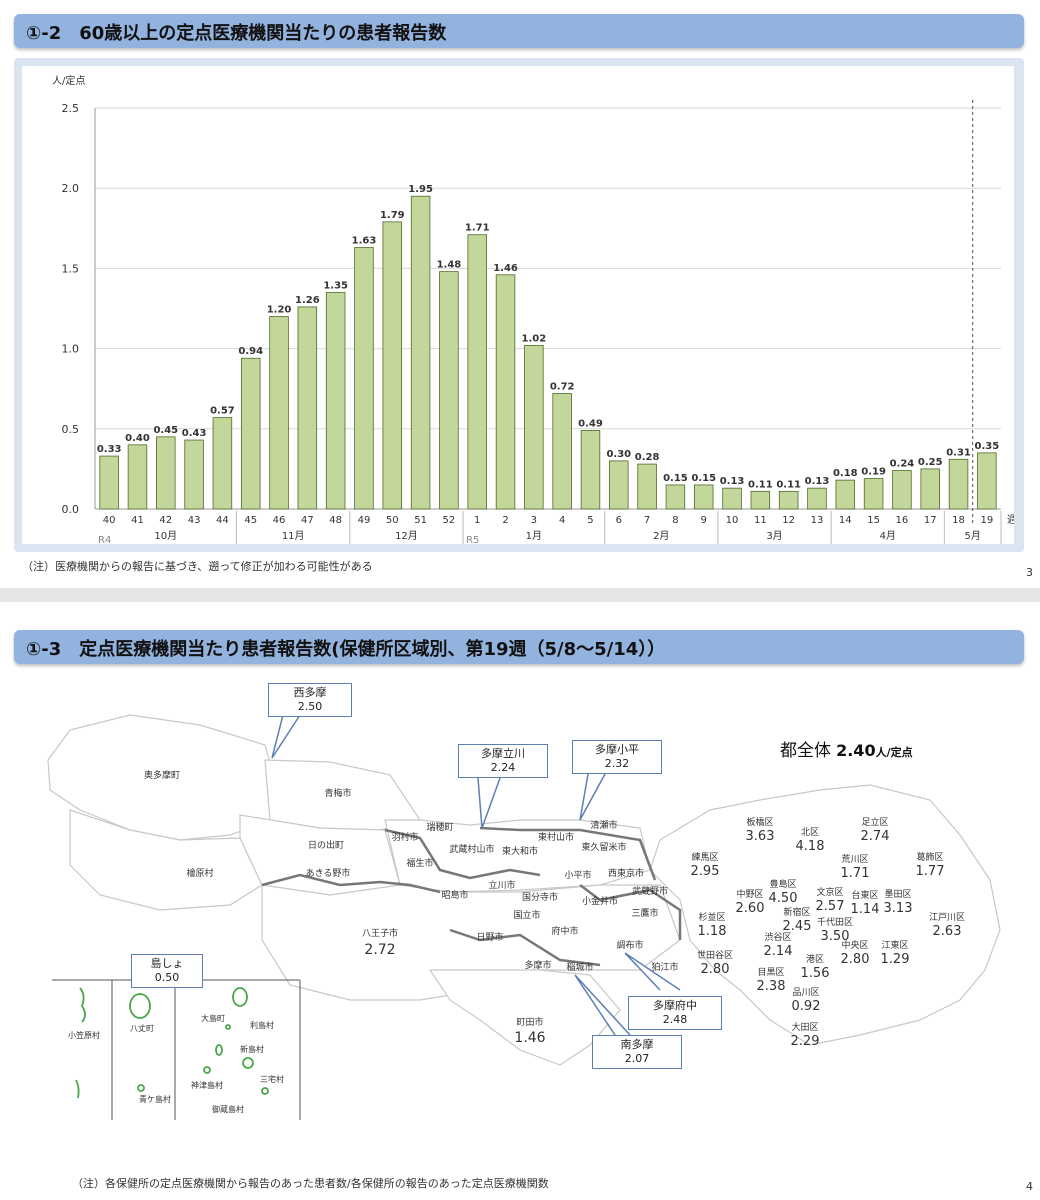 This screenshot has height=1200, width=1040. What do you see at coordinates (252, 1049) in the screenshot?
I see `island-label: 新島村` at bounding box center [252, 1049].